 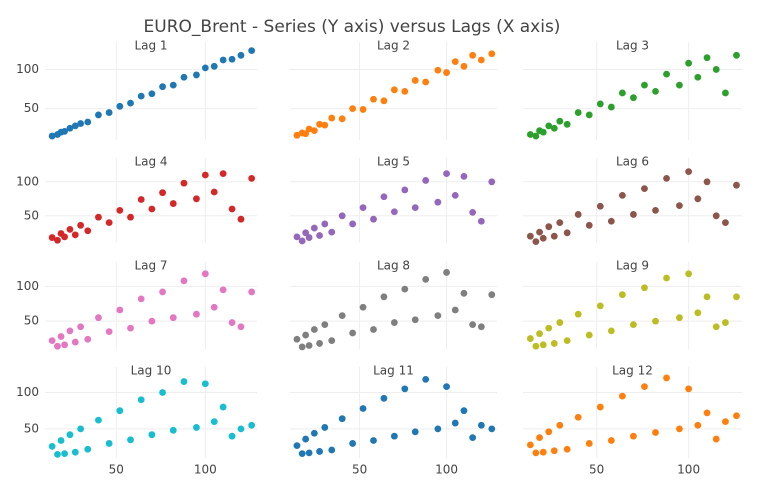 I want to click on panel-label: Lag 6, so click(x=632, y=162).